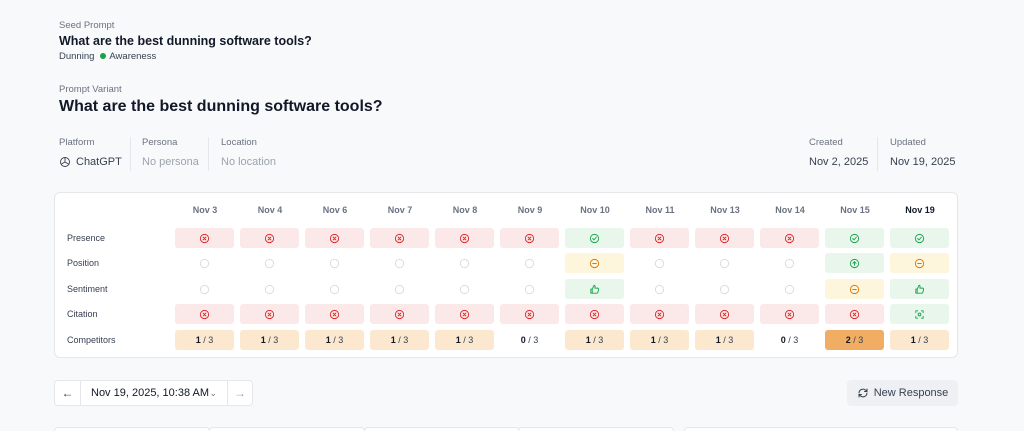 This screenshot has width=1024, height=431. I want to click on date-column-header: Nov 7, so click(400, 210).